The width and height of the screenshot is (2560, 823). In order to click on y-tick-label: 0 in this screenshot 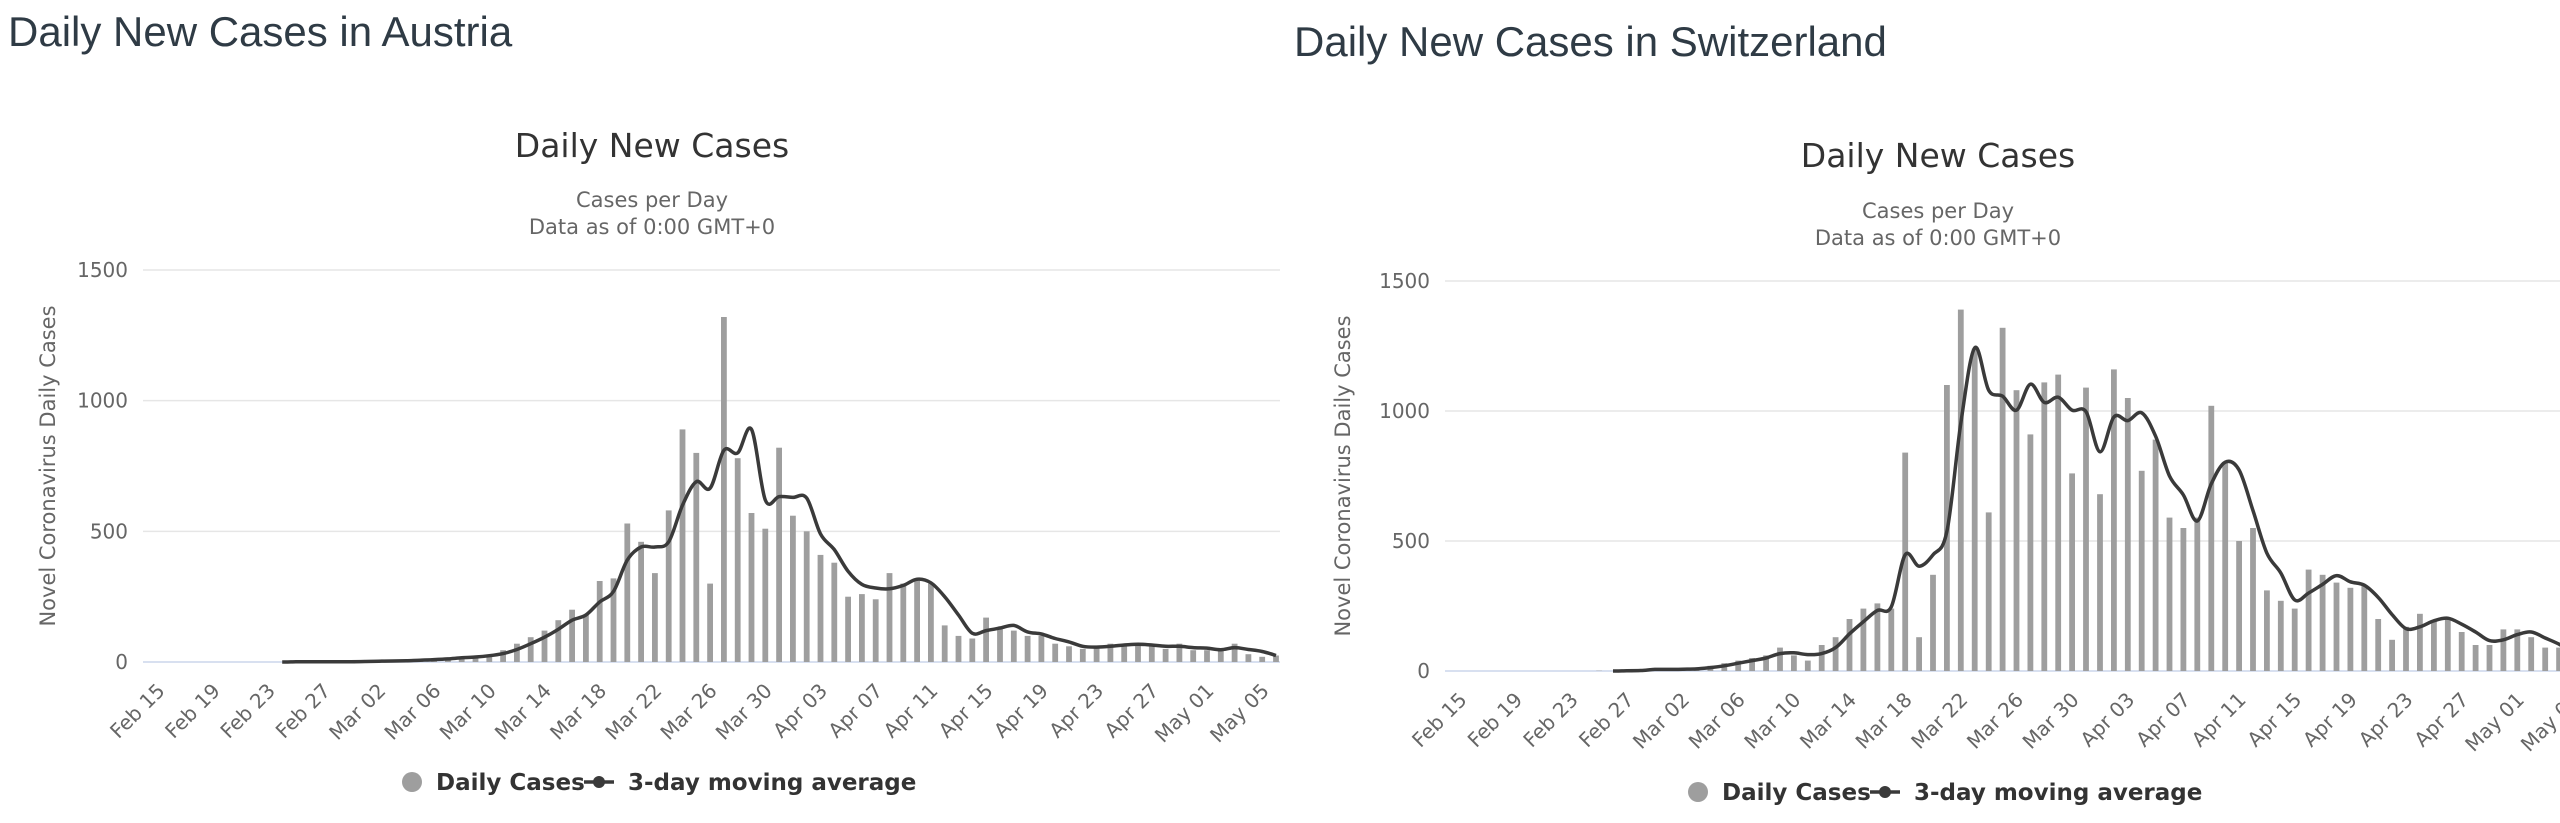, I will do `click(121, 662)`.